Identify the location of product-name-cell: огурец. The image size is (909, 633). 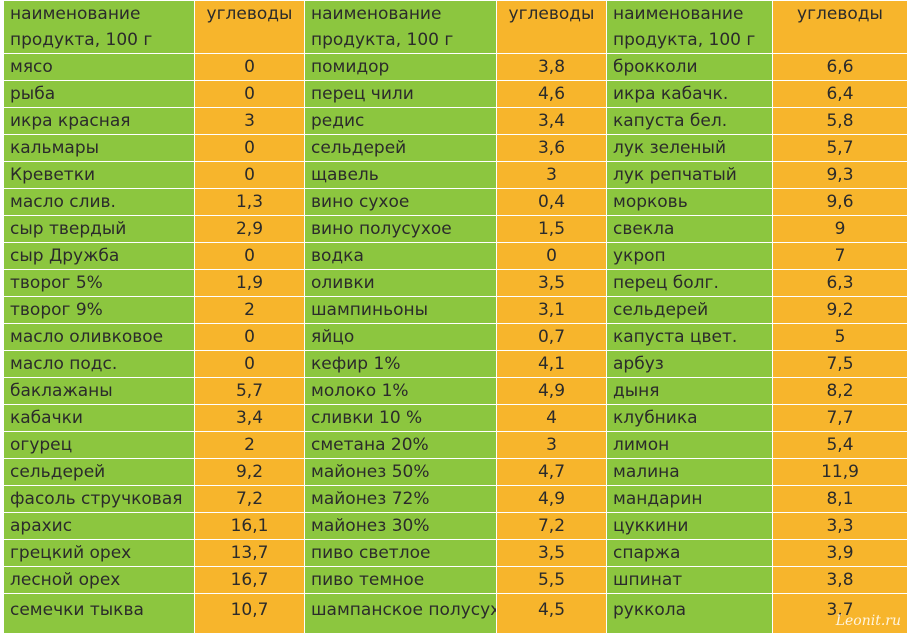
(99, 445).